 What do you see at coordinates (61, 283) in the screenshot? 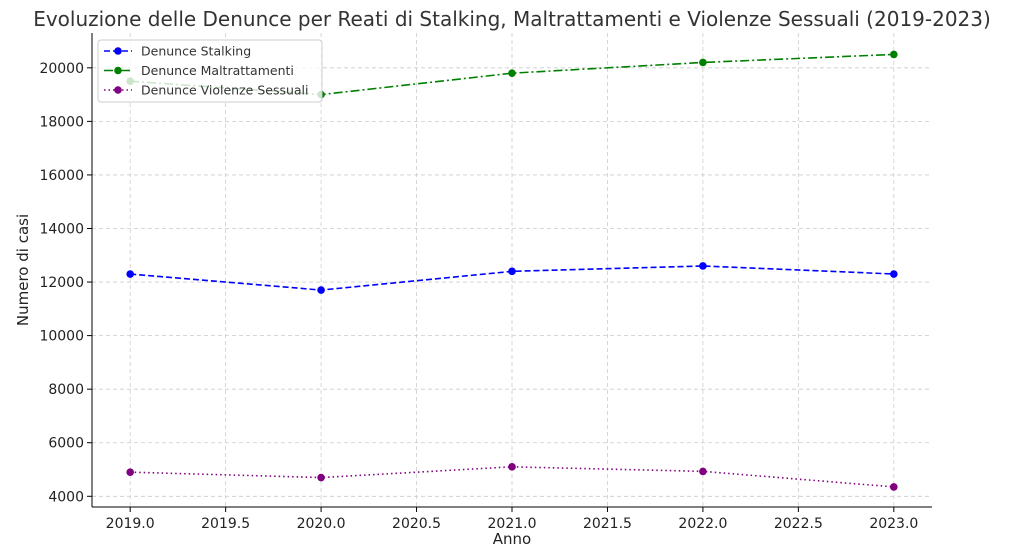
I see `y-tick-label: 12000` at bounding box center [61, 283].